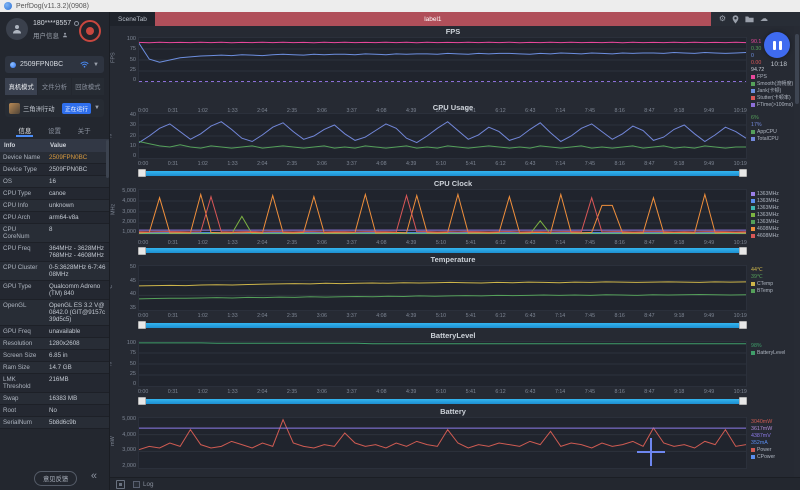 The height and width of the screenshot is (490, 800). I want to click on plot-battery, so click(442, 443).